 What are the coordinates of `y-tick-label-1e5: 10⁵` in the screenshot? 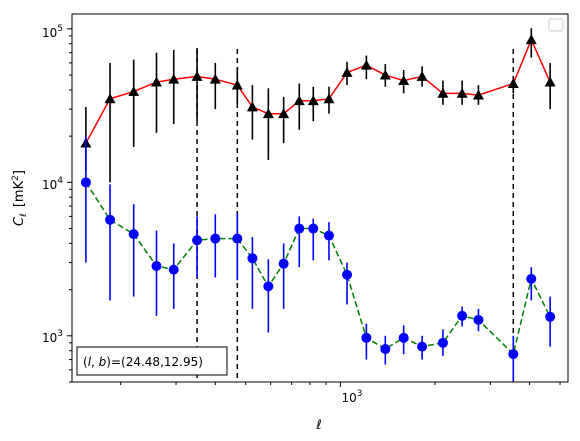 It's located at (52, 32).